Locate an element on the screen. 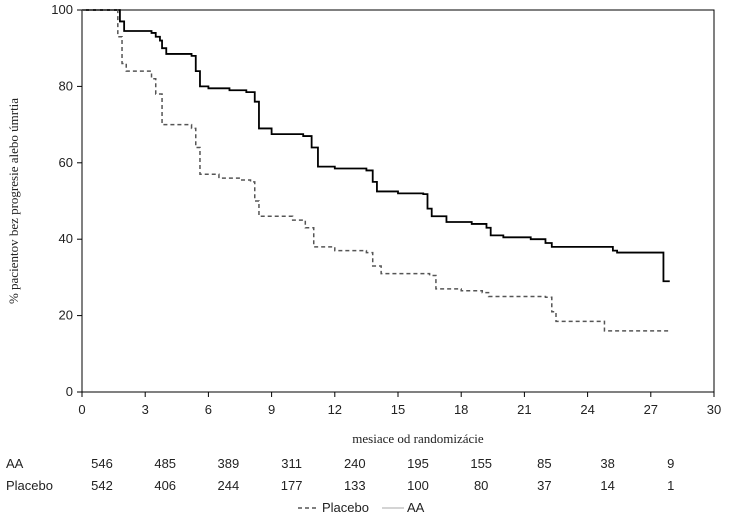 The height and width of the screenshot is (526, 729). x-tick-label-6: 6 is located at coordinates (208, 409).